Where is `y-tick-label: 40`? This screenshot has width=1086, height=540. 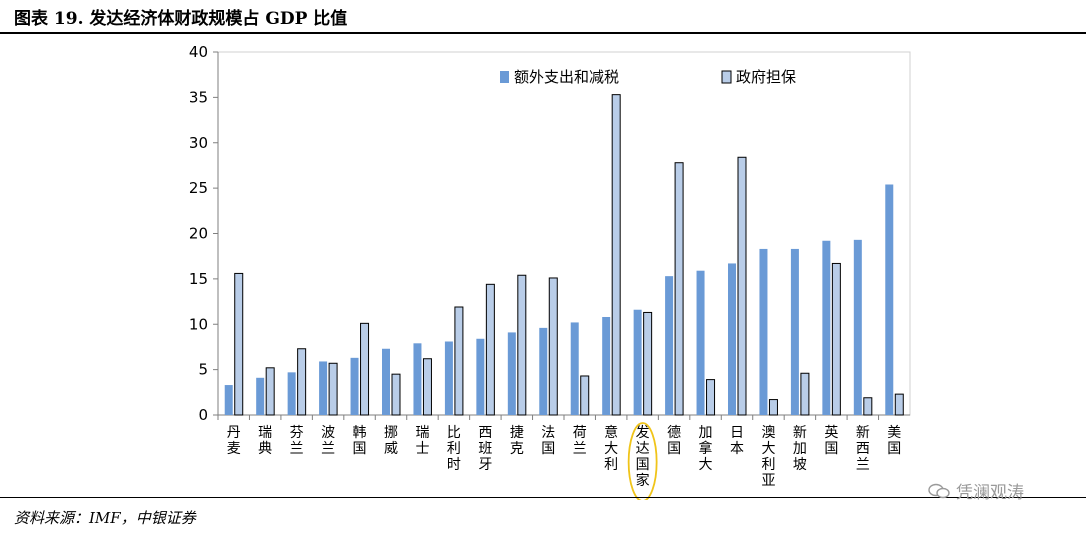
y-tick-label: 40 is located at coordinates (198, 52).